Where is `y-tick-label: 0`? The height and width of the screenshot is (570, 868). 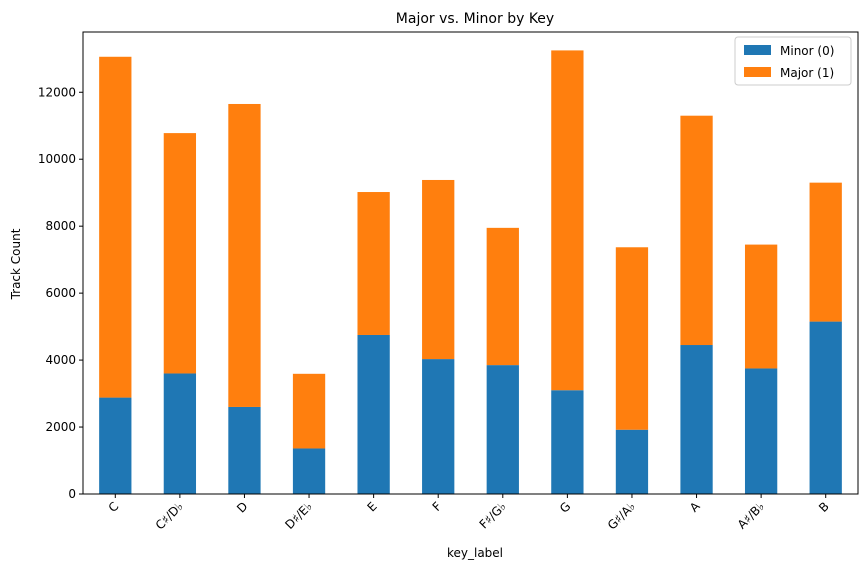
y-tick-label: 0 is located at coordinates (72, 494).